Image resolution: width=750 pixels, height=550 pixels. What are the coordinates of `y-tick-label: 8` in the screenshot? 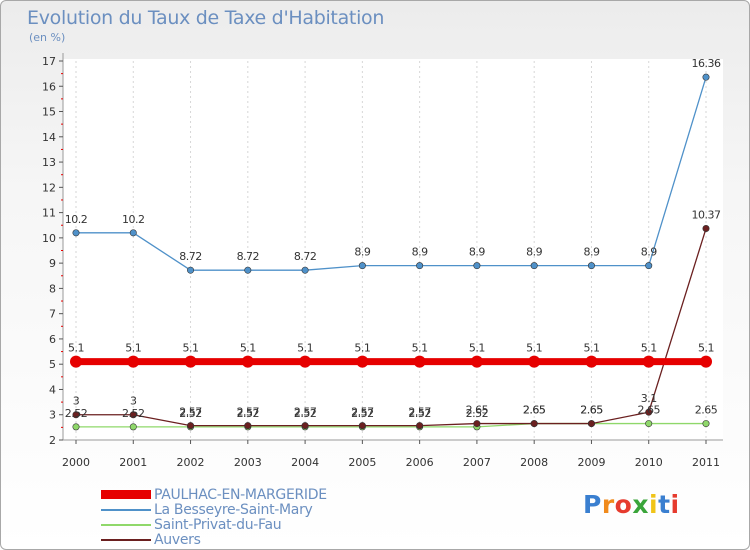 It's located at (52, 288).